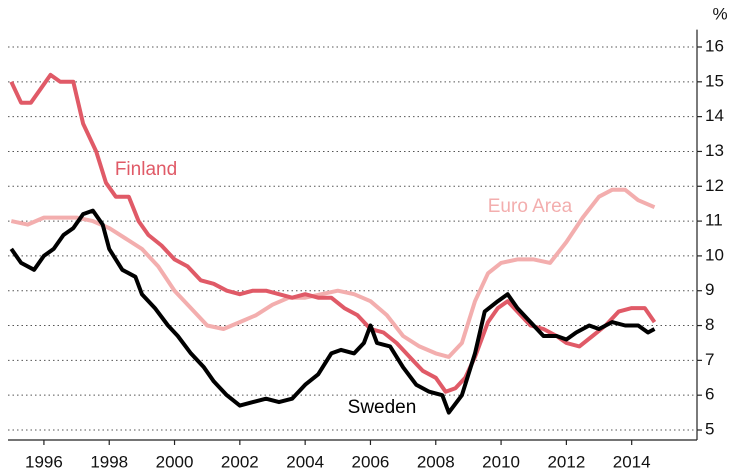 This screenshot has width=742, height=475. What do you see at coordinates (714, 220) in the screenshot?
I see `y-tick-label: 11` at bounding box center [714, 220].